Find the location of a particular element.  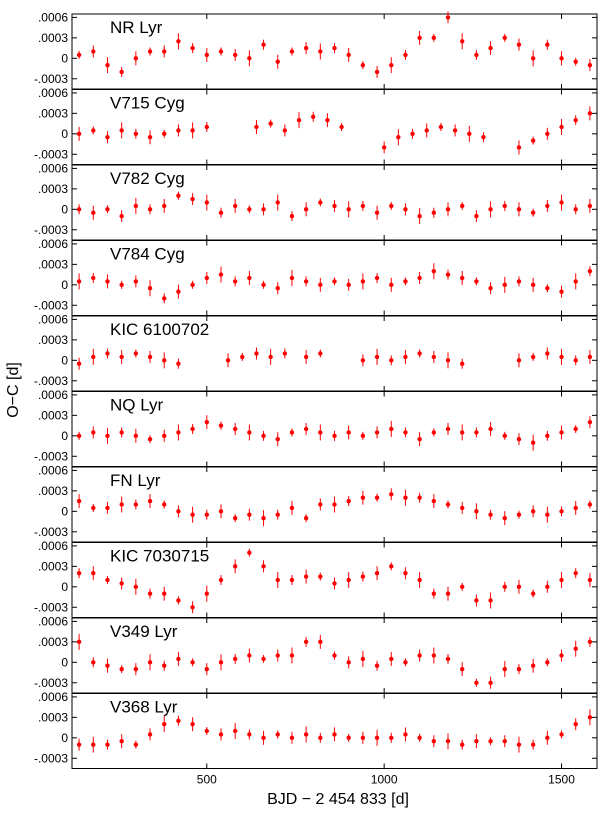

x-tick-label: 1000 is located at coordinates (384, 780).